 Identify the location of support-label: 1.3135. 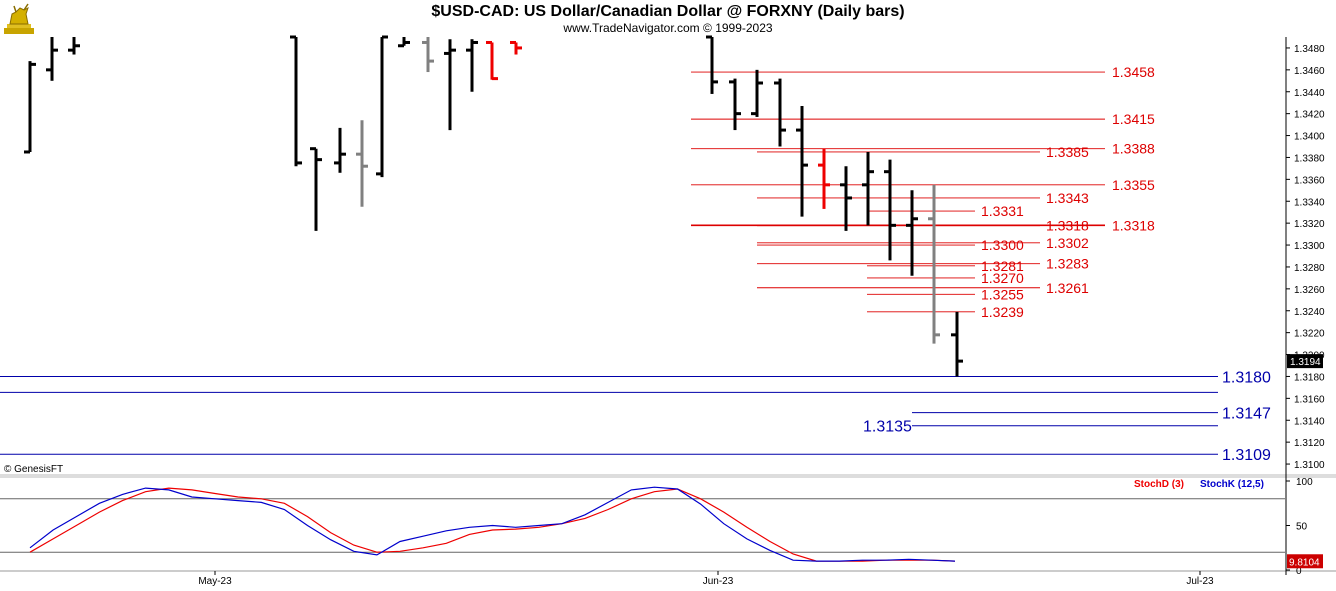
(887, 427).